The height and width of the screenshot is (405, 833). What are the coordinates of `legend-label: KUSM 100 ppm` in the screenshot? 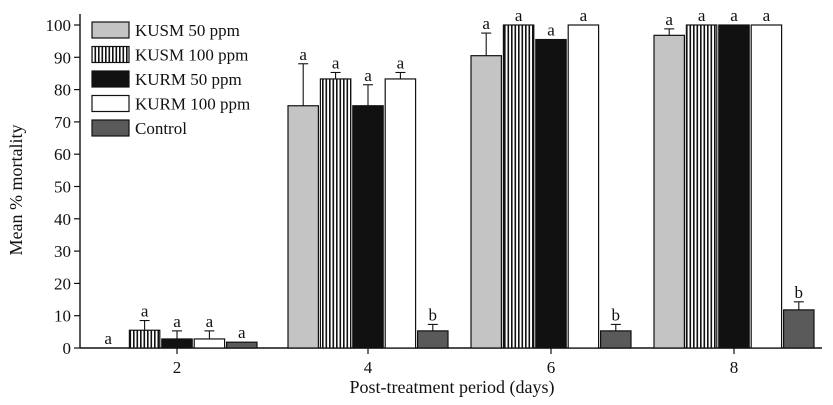 It's located at (191, 55).